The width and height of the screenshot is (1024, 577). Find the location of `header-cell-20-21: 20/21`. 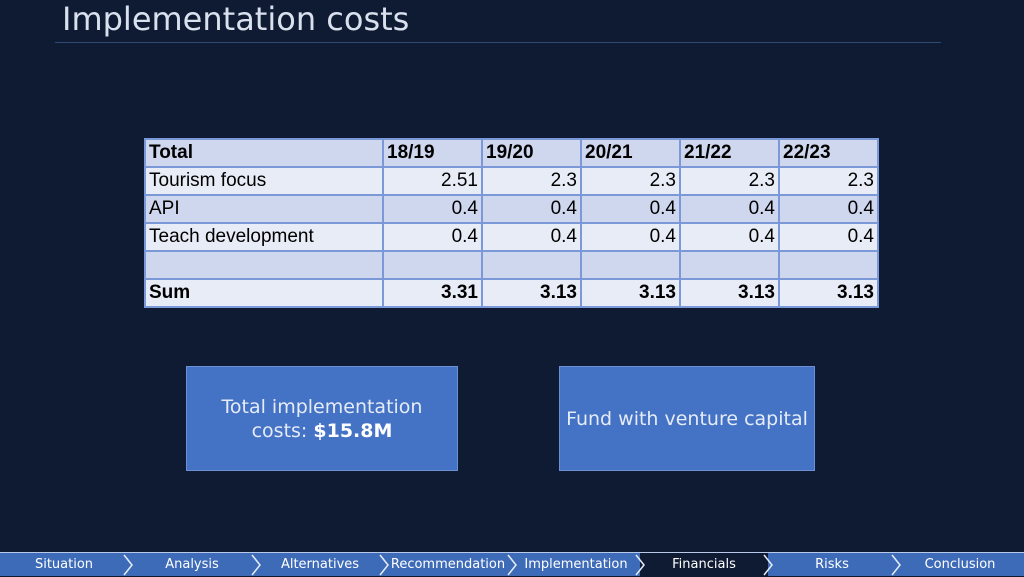

header-cell-20-21: 20/21 is located at coordinates (630, 153).